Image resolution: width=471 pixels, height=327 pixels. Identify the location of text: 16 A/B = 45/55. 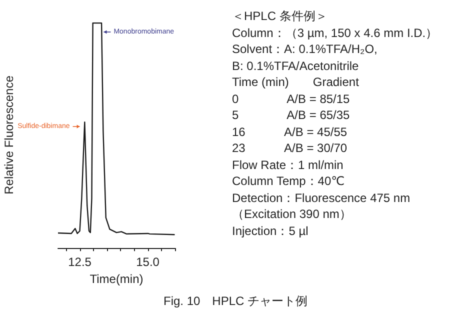
(290, 132).